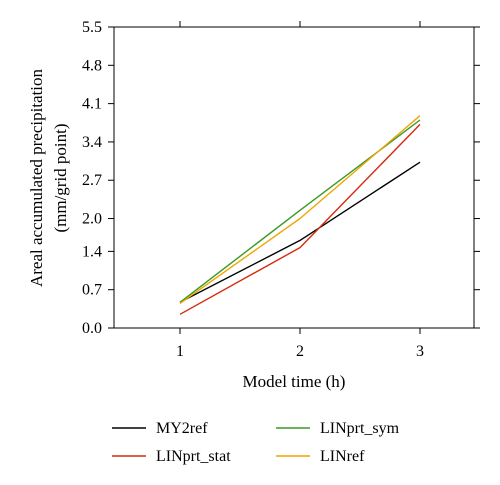 The image size is (500, 485). Describe the element at coordinates (92, 65) in the screenshot. I see `y-tick-label: 4.8` at that location.